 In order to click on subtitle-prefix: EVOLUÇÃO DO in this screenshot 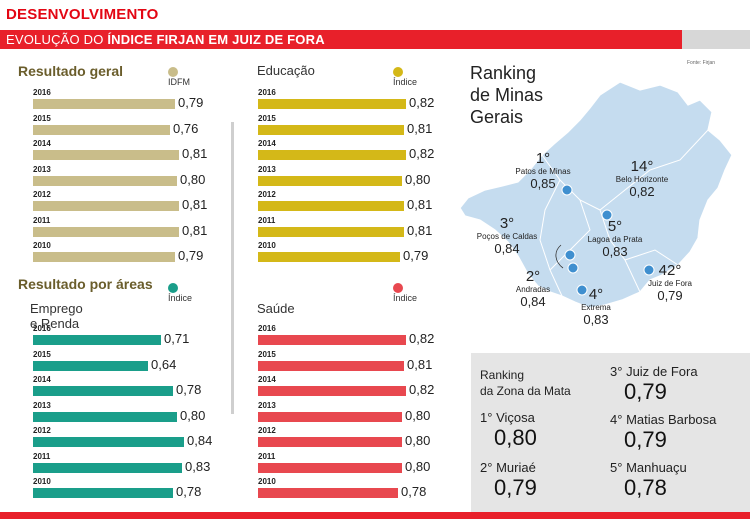, I will do `click(57, 39)`.